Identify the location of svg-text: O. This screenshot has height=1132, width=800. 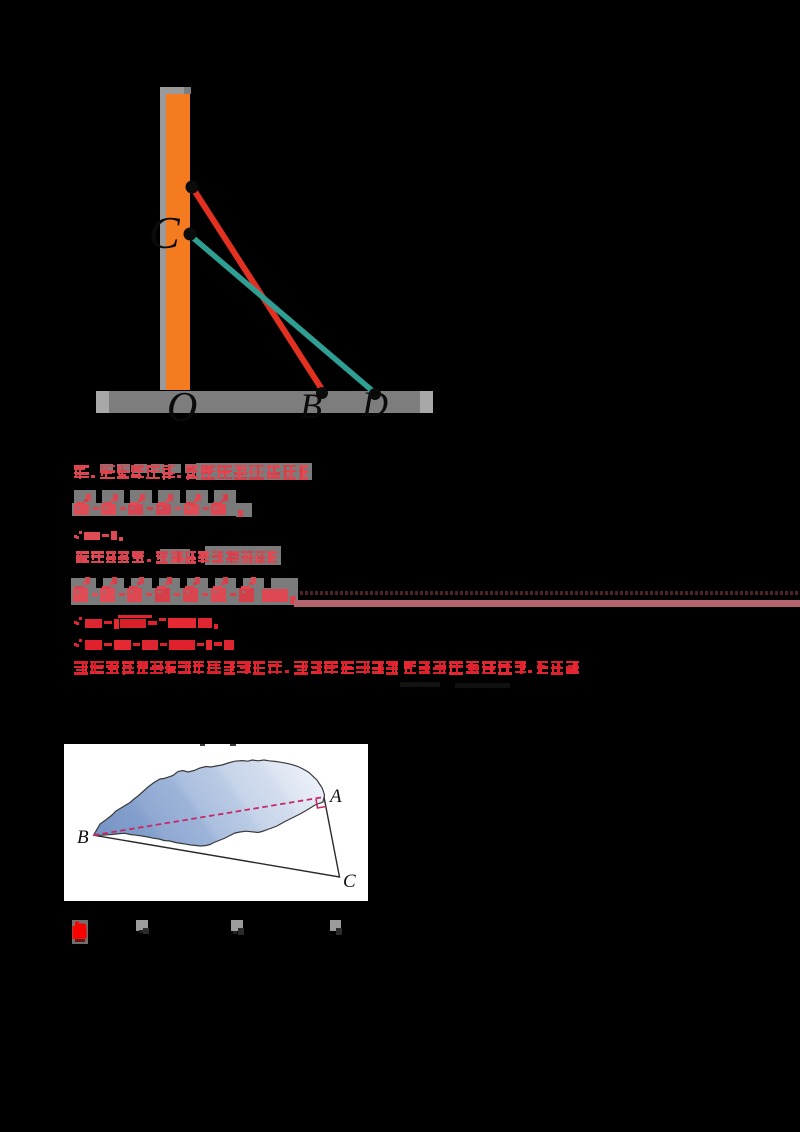
(182, 408).